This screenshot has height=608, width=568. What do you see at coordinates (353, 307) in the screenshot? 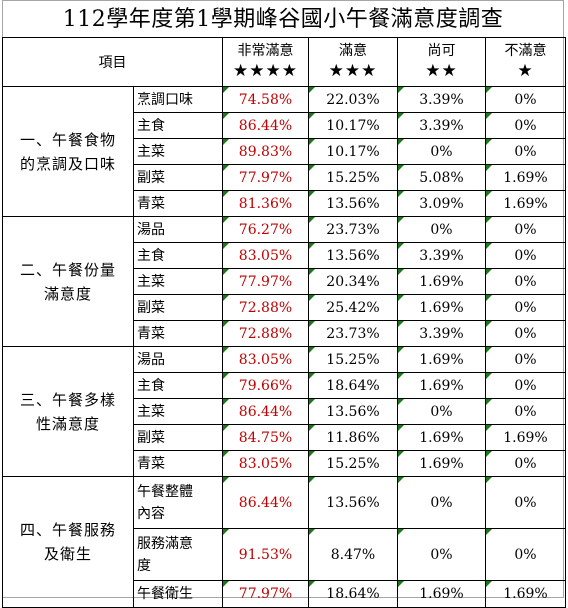
I see `value-satisfied: 25.42%` at bounding box center [353, 307].